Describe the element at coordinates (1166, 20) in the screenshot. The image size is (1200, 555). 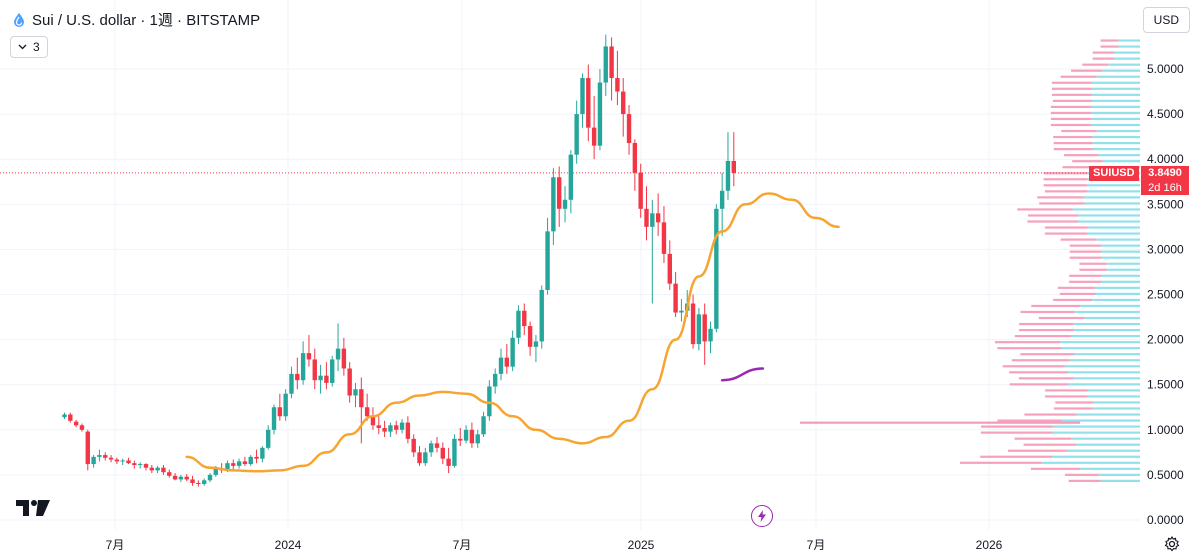
I see `currency-button: USD` at that location.